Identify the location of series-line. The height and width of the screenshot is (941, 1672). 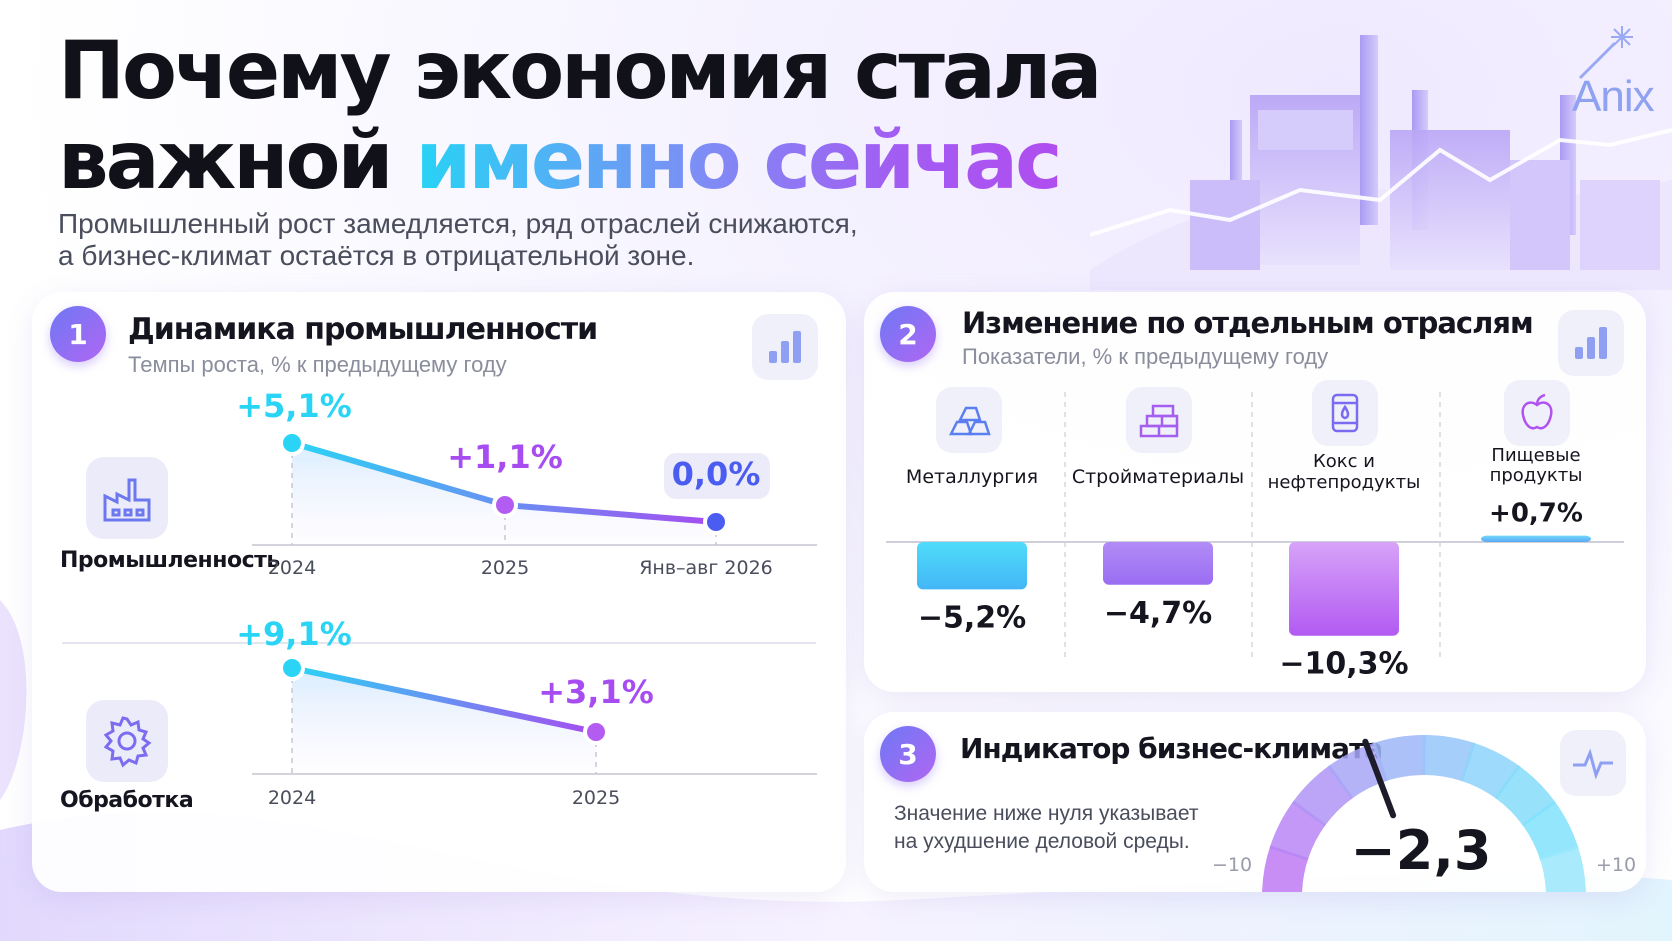
(444, 700).